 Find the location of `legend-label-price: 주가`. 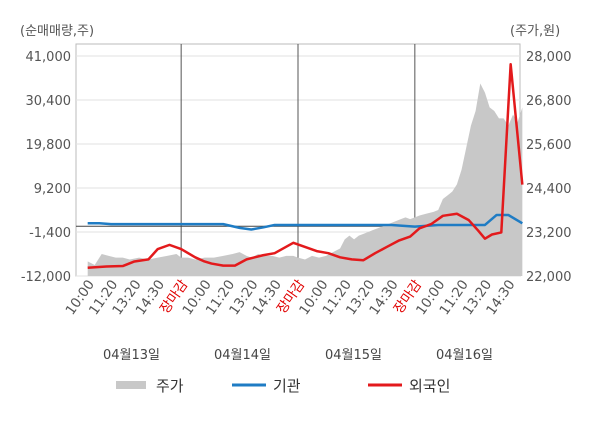

legend-label-price: 주가 is located at coordinates (170, 386).